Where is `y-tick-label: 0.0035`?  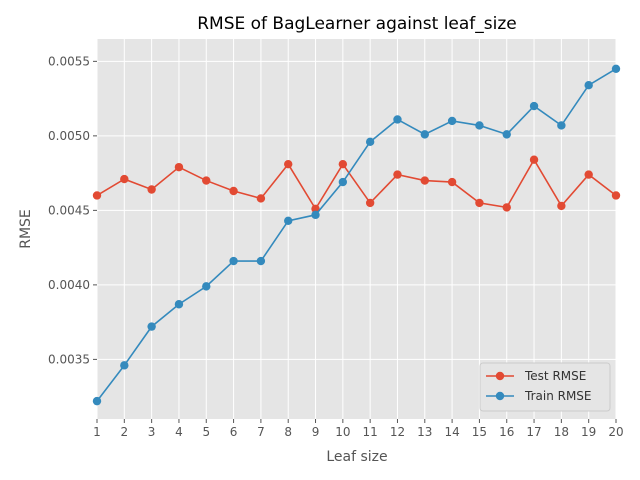 y-tick-label: 0.0035 is located at coordinates (69, 359).